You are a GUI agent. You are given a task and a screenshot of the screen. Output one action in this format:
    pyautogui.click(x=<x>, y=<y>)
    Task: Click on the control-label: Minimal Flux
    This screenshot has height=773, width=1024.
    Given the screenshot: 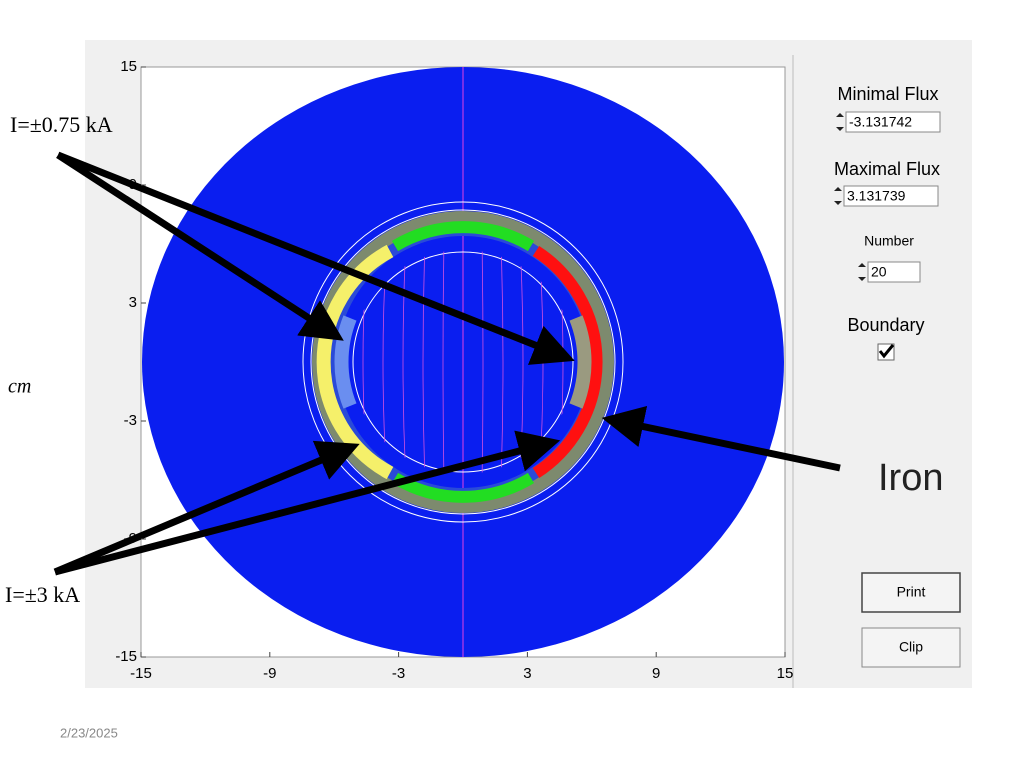 What is the action you would take?
    pyautogui.click(x=887, y=94)
    